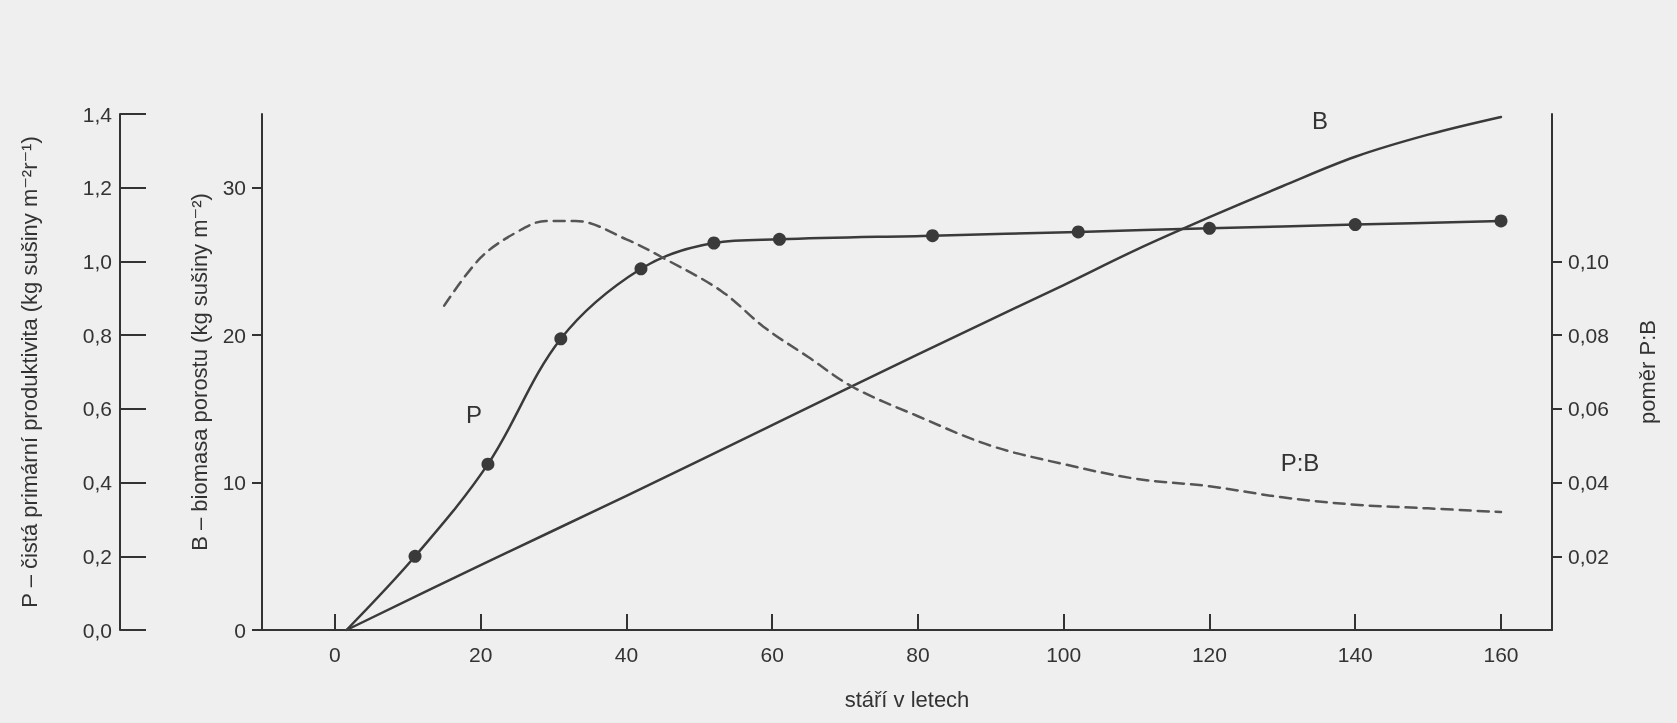 The width and height of the screenshot is (1677, 723). What do you see at coordinates (1588, 556) in the screenshot?
I see `y3-tick-label: 0,02` at bounding box center [1588, 556].